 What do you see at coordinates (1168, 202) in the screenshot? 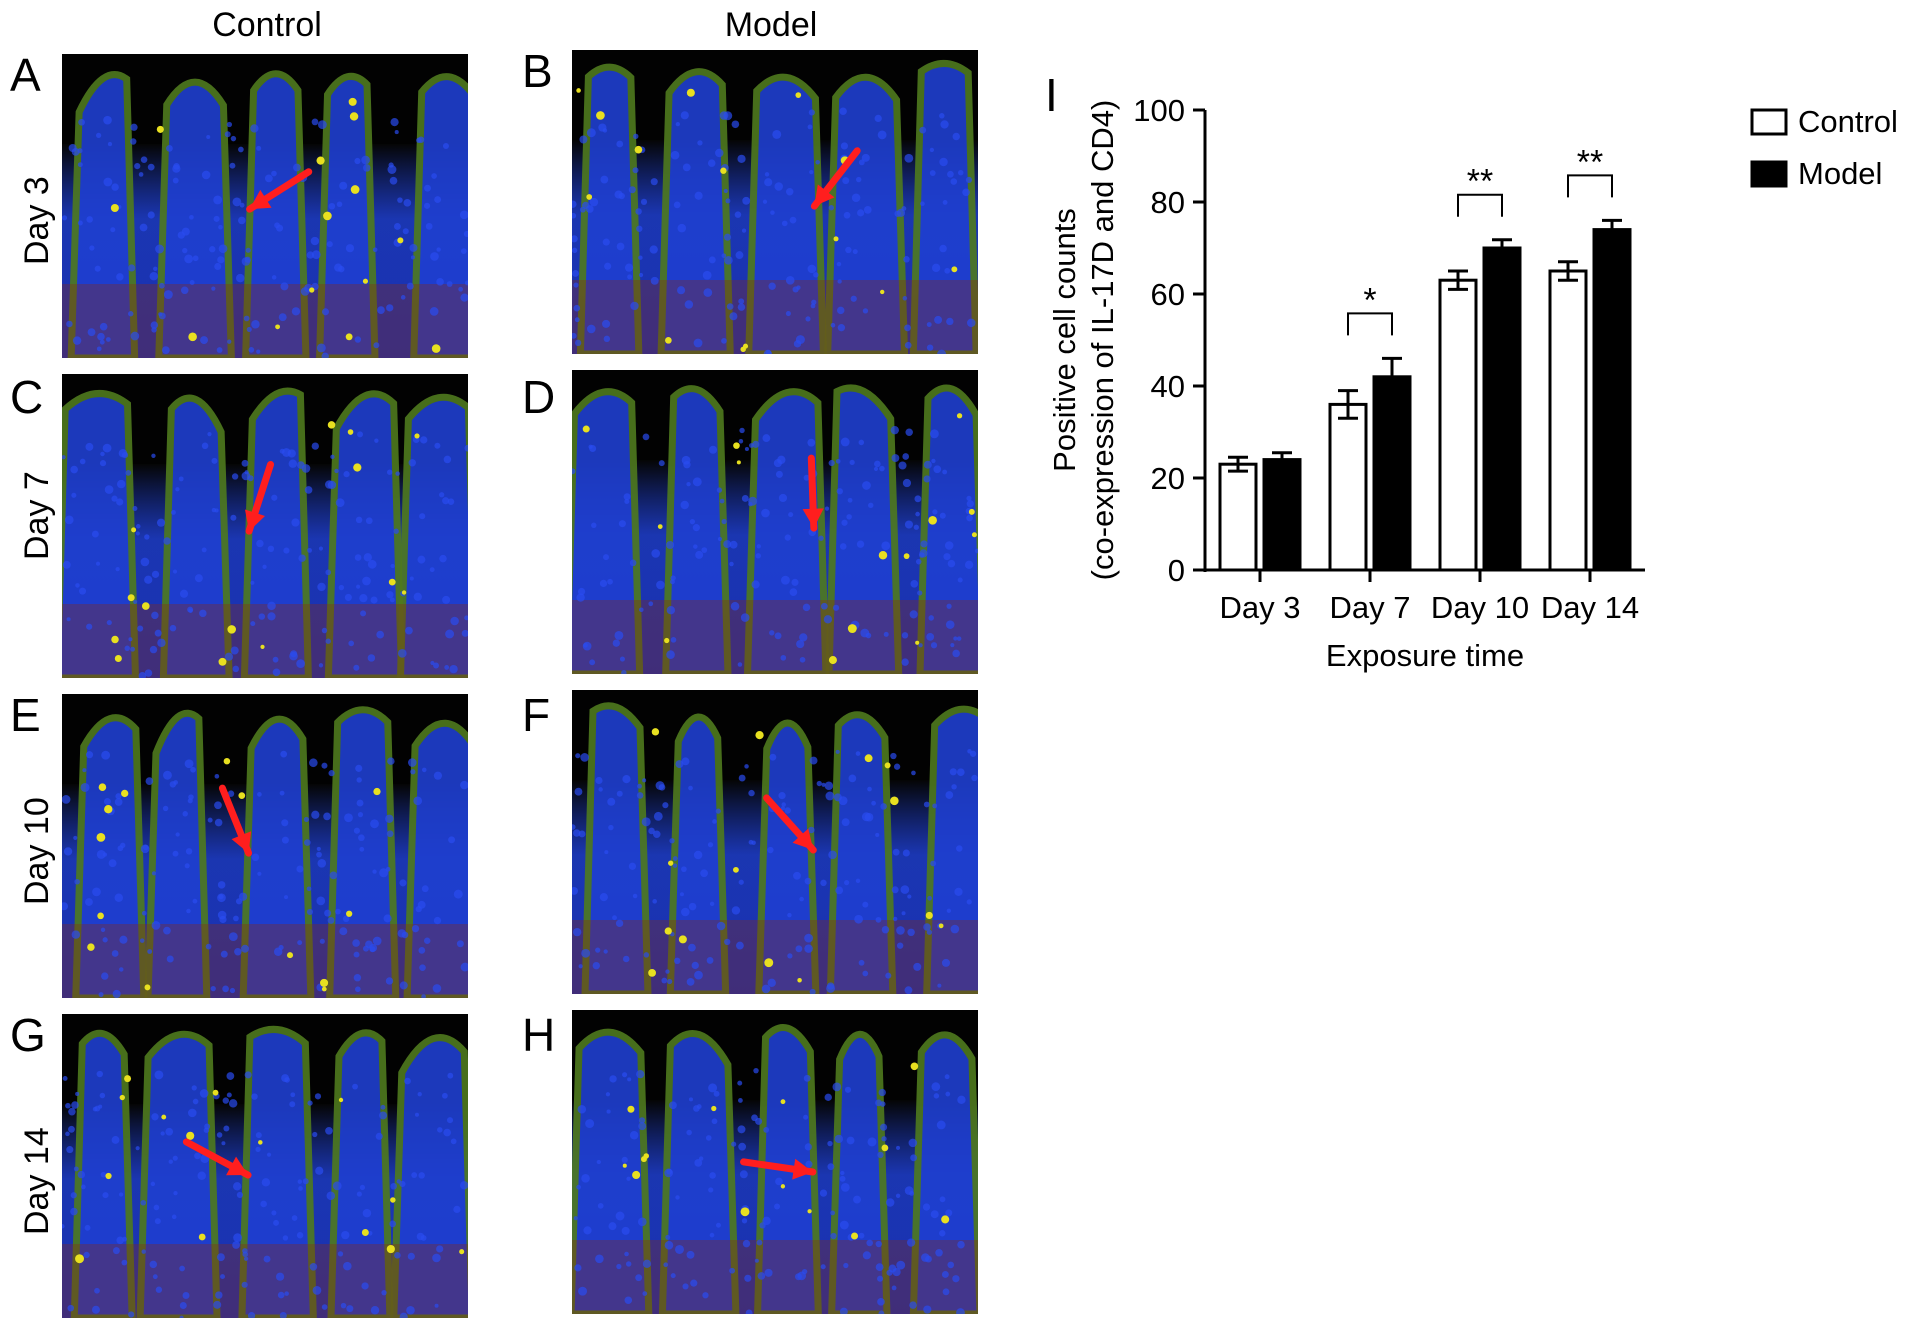
I see `y-tick-label: 80` at bounding box center [1168, 202].